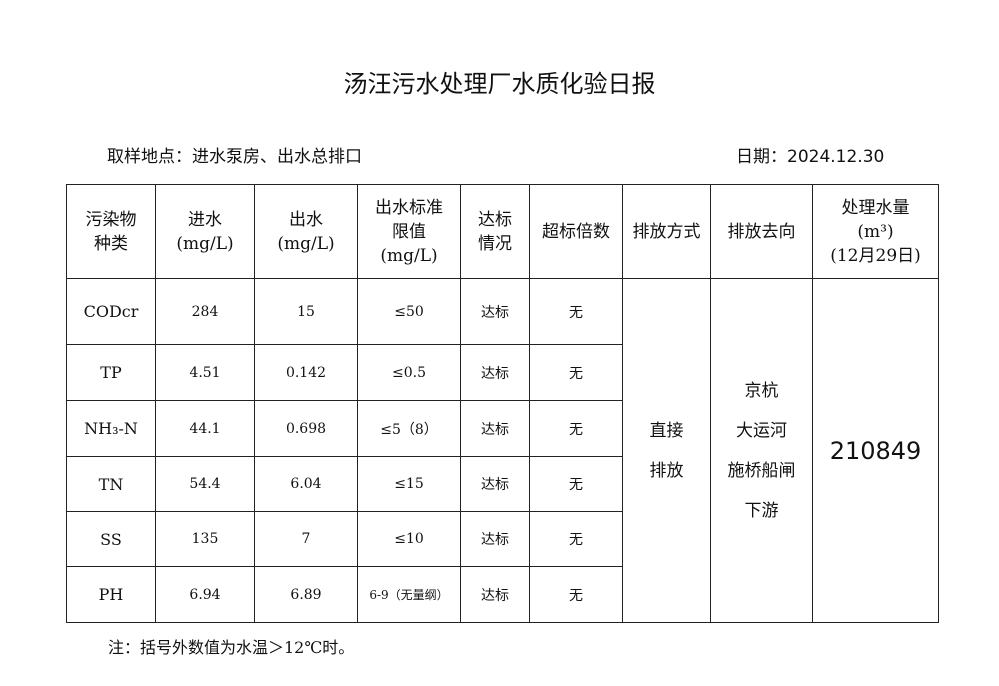 This screenshot has height=686, width=999. What do you see at coordinates (111, 231) in the screenshot?
I see `header-pollutant: 污染物 种类` at bounding box center [111, 231].